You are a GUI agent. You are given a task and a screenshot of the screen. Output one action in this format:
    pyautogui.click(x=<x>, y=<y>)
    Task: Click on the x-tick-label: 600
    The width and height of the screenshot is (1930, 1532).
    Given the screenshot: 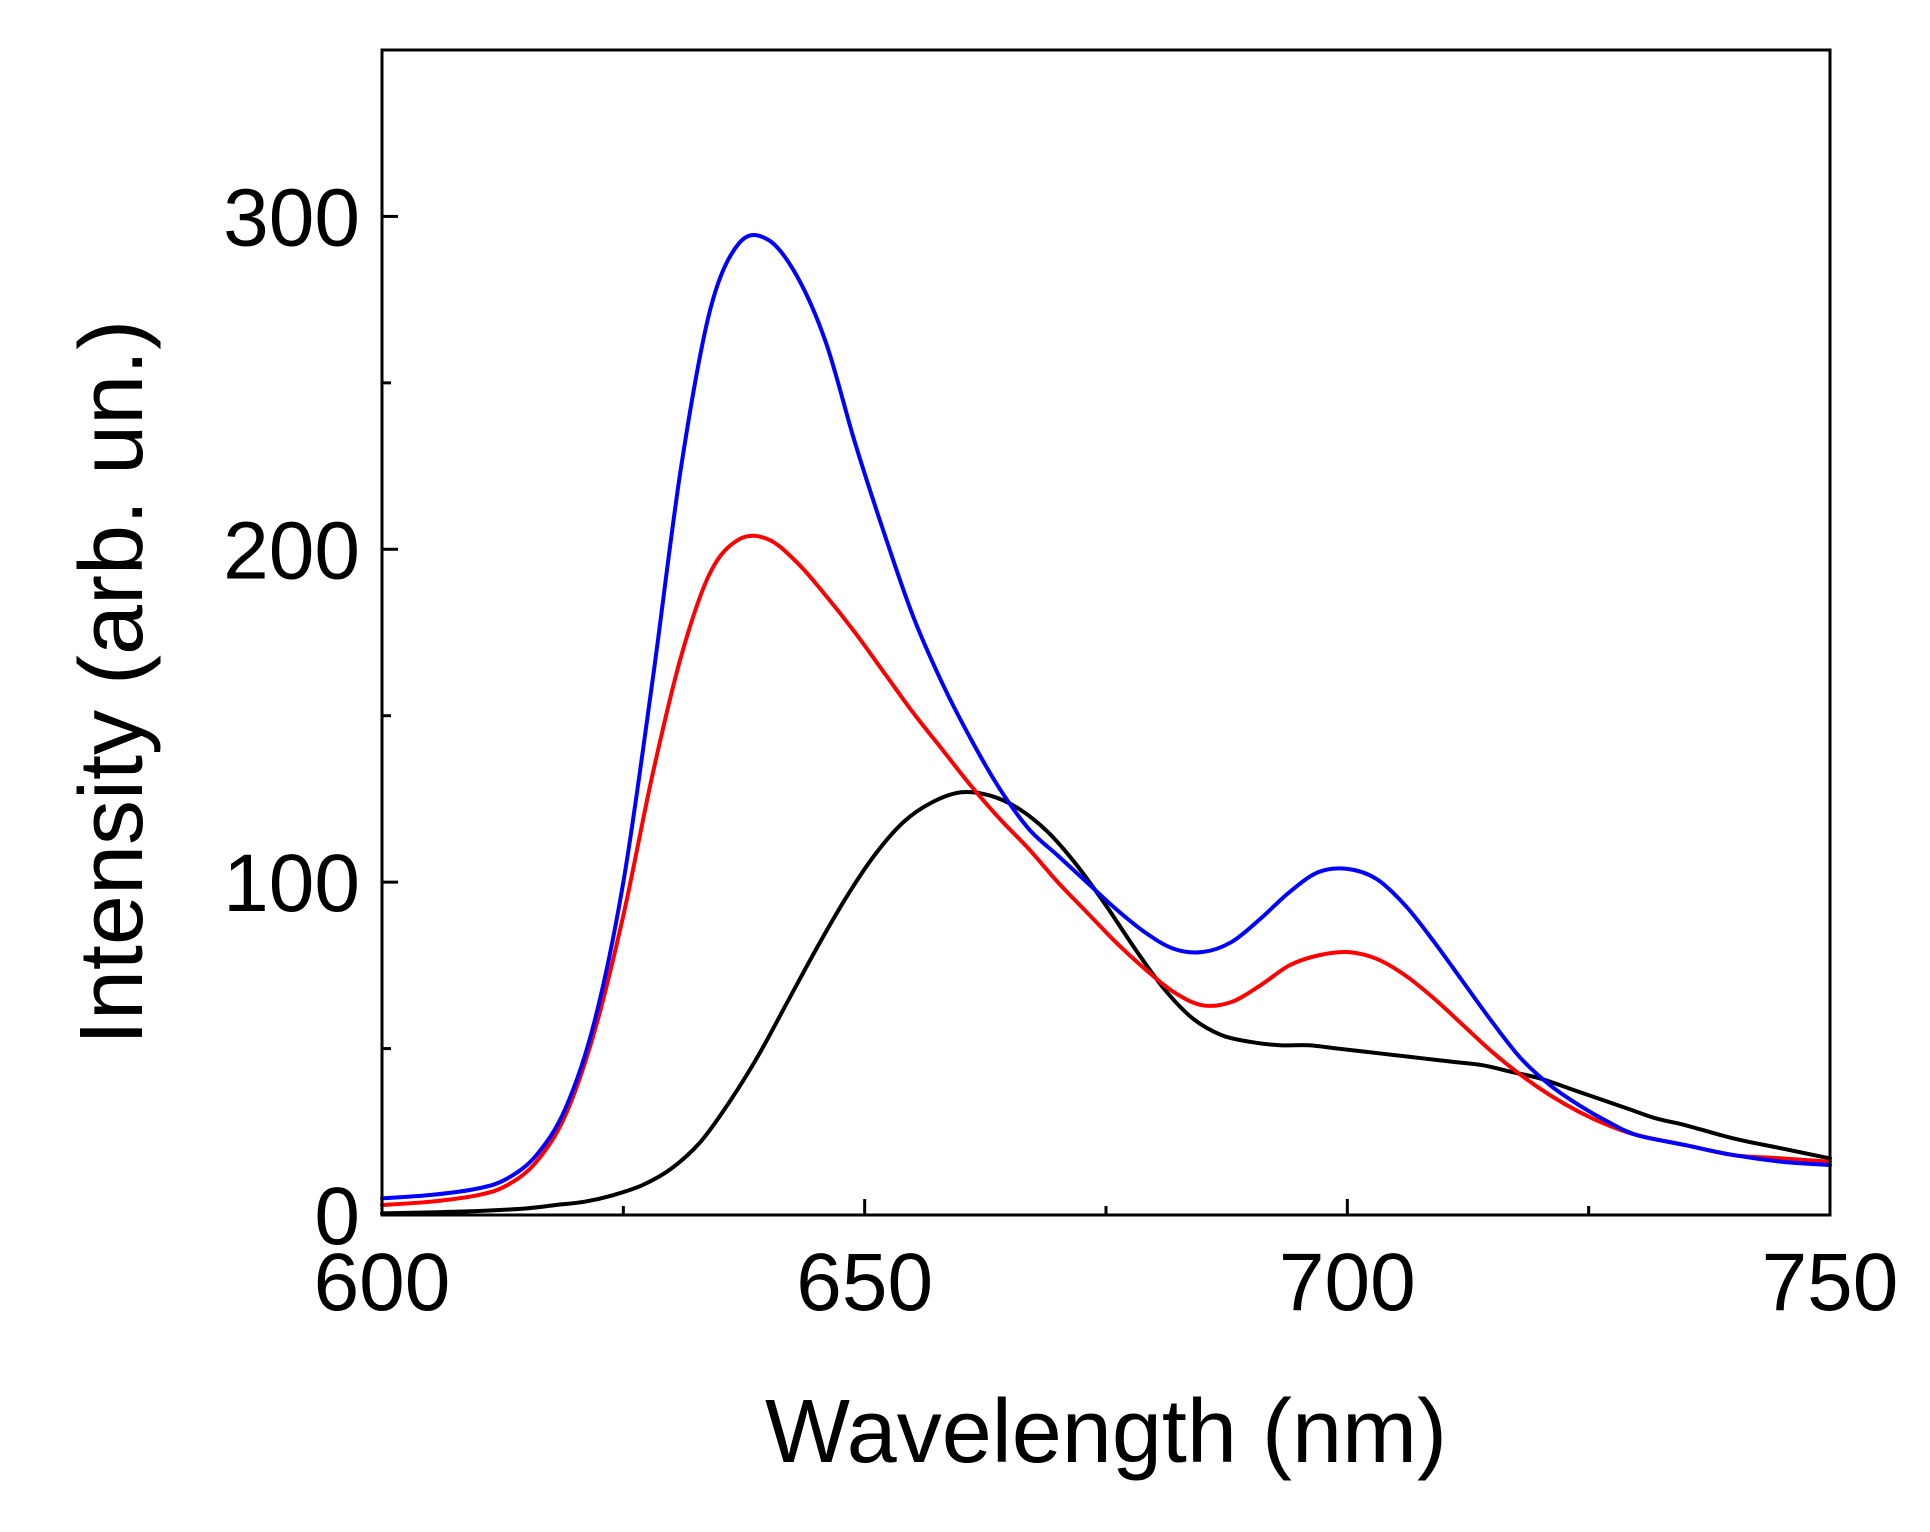 What is the action you would take?
    pyautogui.click(x=382, y=1282)
    